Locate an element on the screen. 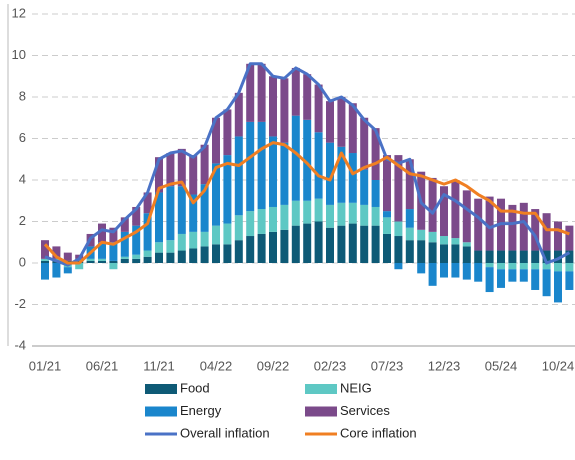 Image resolution: width=575 pixels, height=460 pixels. x-tick-label: 02/23 is located at coordinates (330, 365).